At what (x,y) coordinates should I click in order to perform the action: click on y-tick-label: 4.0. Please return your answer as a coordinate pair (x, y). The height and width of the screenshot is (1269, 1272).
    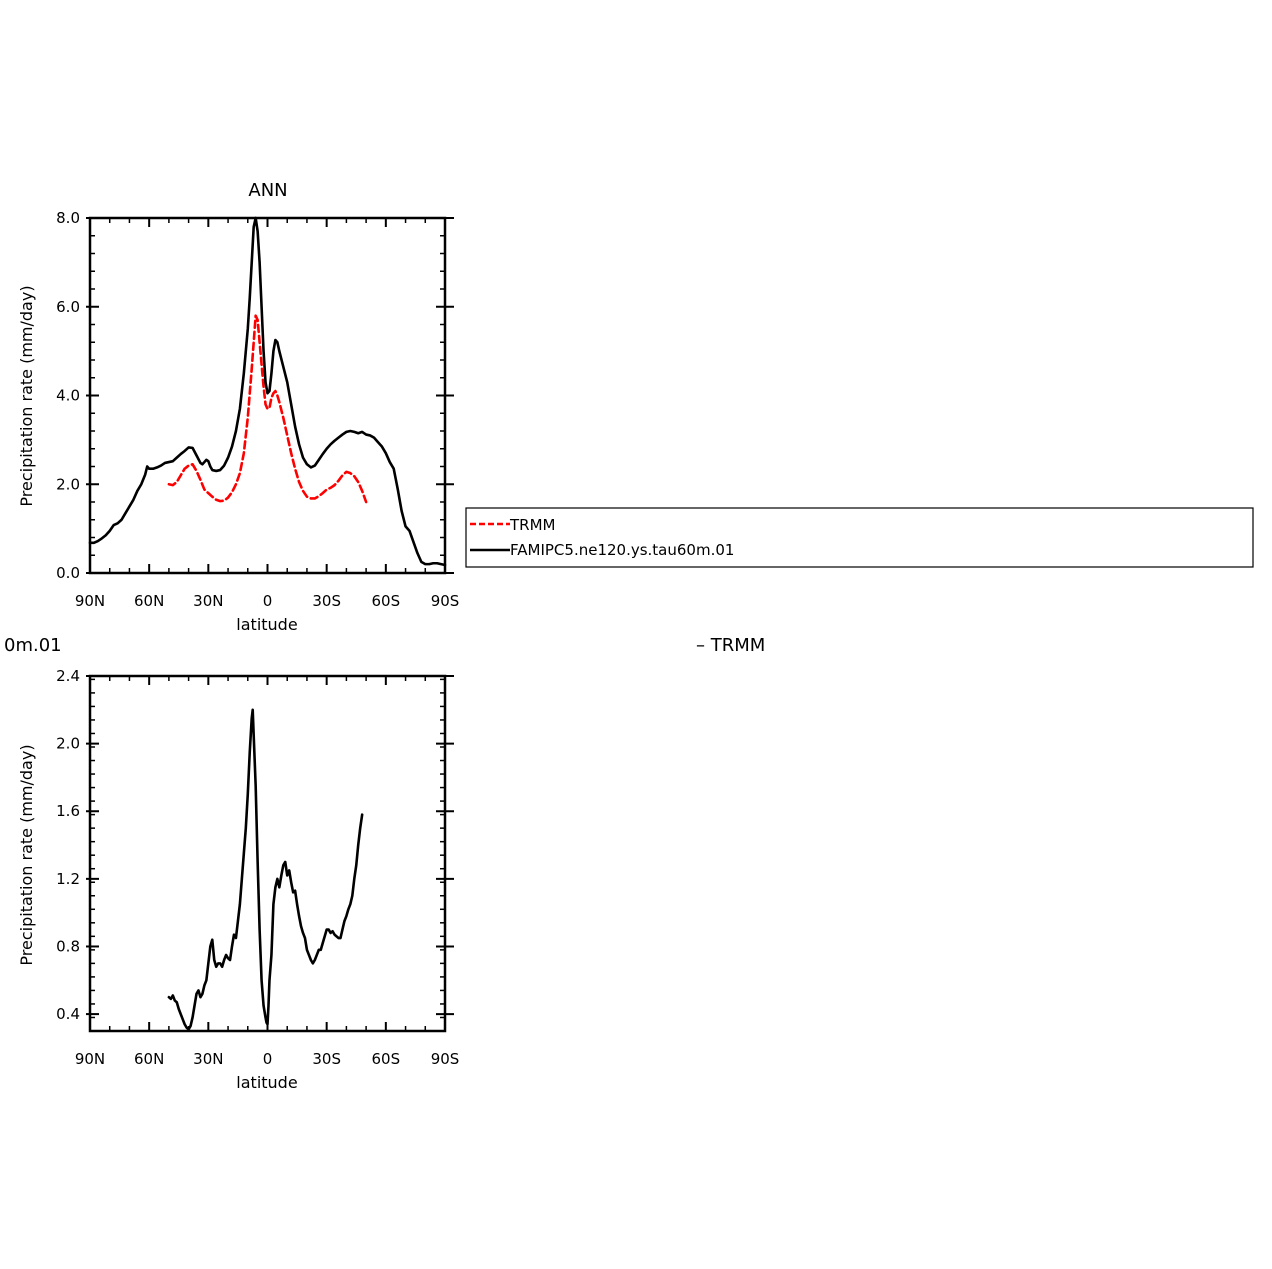
    Looking at the image, I should click on (68, 396).